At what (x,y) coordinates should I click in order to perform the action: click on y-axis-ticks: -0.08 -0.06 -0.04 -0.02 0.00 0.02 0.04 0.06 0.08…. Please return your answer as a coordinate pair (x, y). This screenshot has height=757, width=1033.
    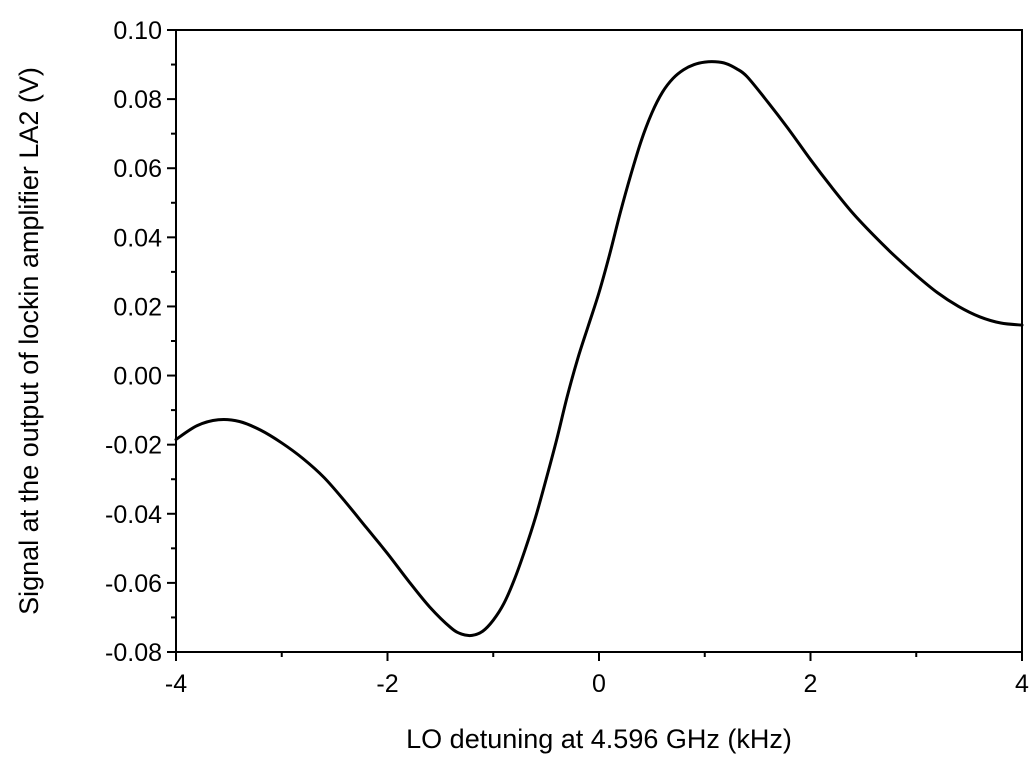
    Looking at the image, I should click on (140, 342).